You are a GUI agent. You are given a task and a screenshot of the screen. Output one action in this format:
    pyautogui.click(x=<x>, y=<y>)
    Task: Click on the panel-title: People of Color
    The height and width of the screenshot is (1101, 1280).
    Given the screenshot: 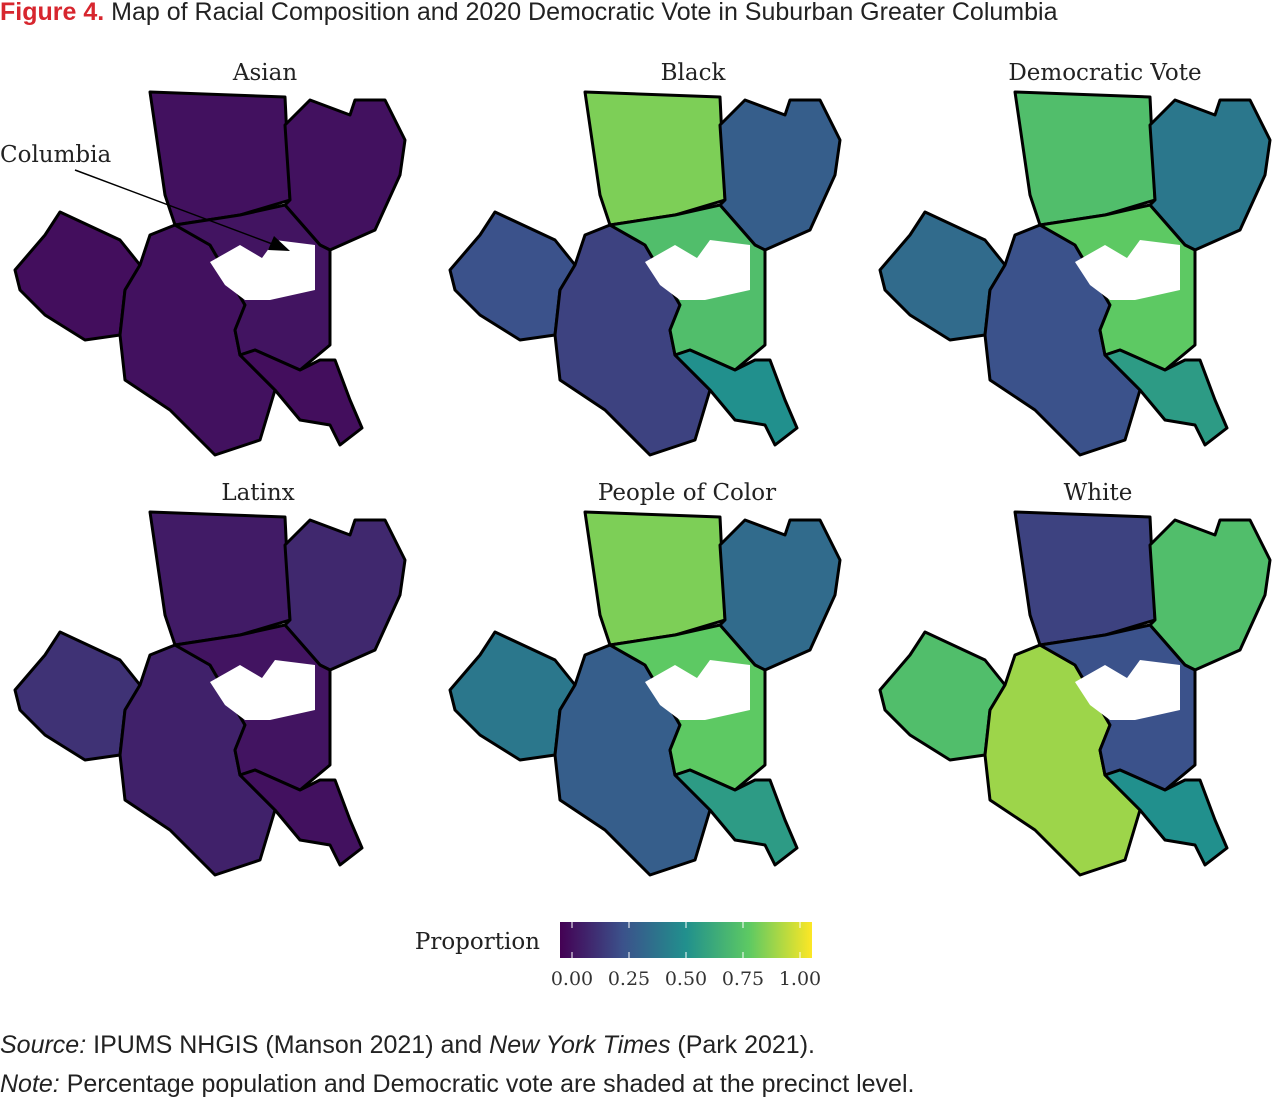 What is the action you would take?
    pyautogui.click(x=687, y=493)
    